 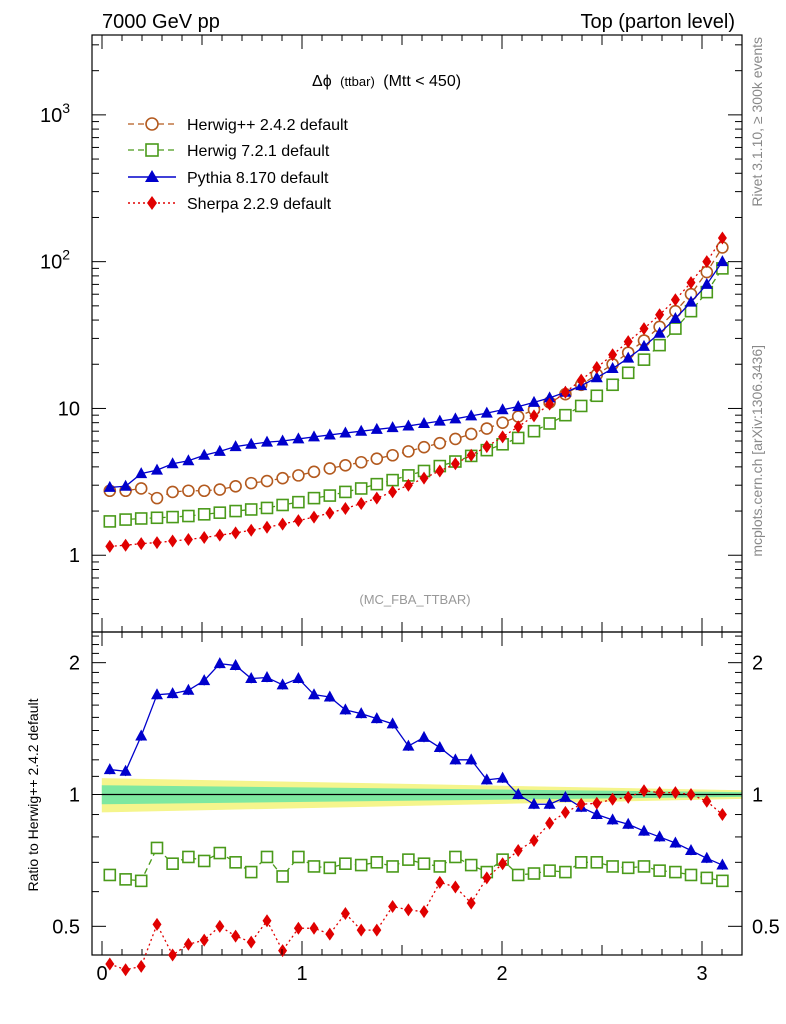 I want to click on main-y-tick-label: 10², so click(x=55, y=260).